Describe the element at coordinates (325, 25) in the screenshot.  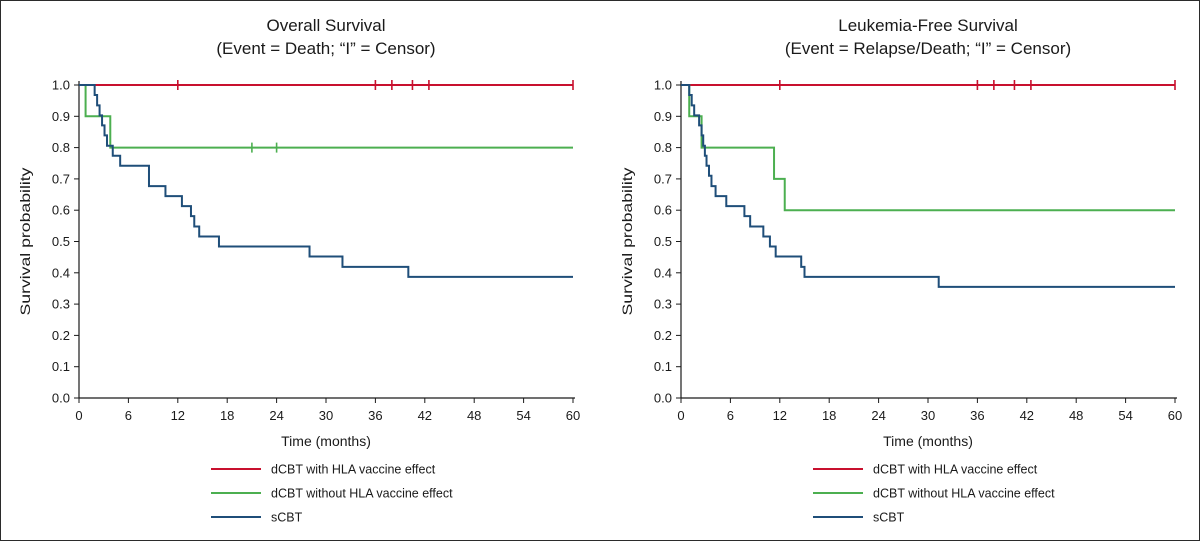
I see `chart-title: Overall Survival` at that location.